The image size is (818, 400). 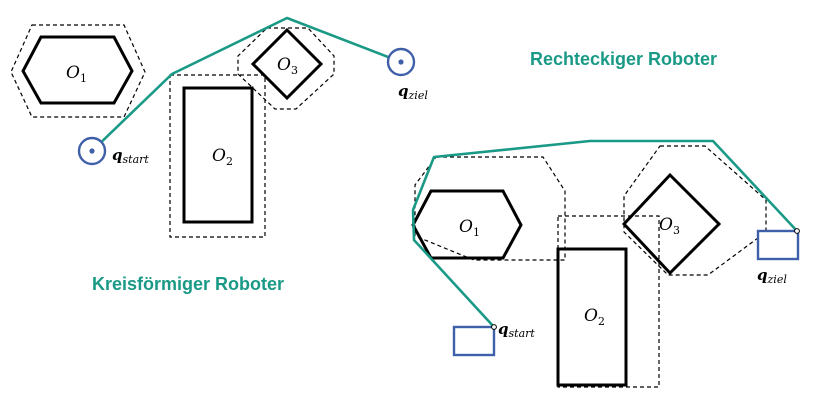 I want to click on right-goal-label: qziel, so click(x=772, y=276).